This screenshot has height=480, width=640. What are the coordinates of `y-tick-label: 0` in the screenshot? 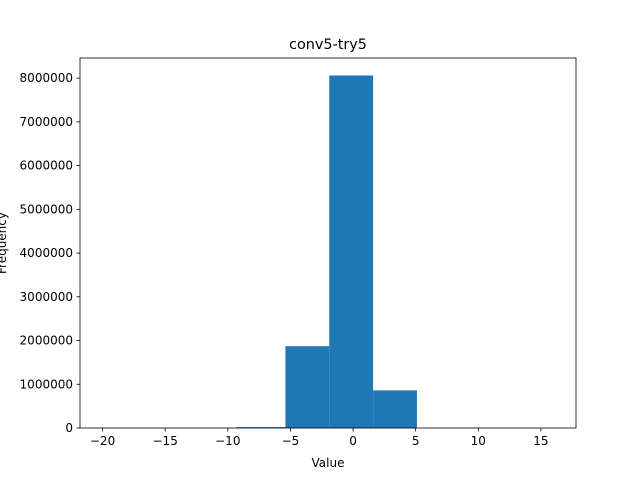 It's located at (69, 428).